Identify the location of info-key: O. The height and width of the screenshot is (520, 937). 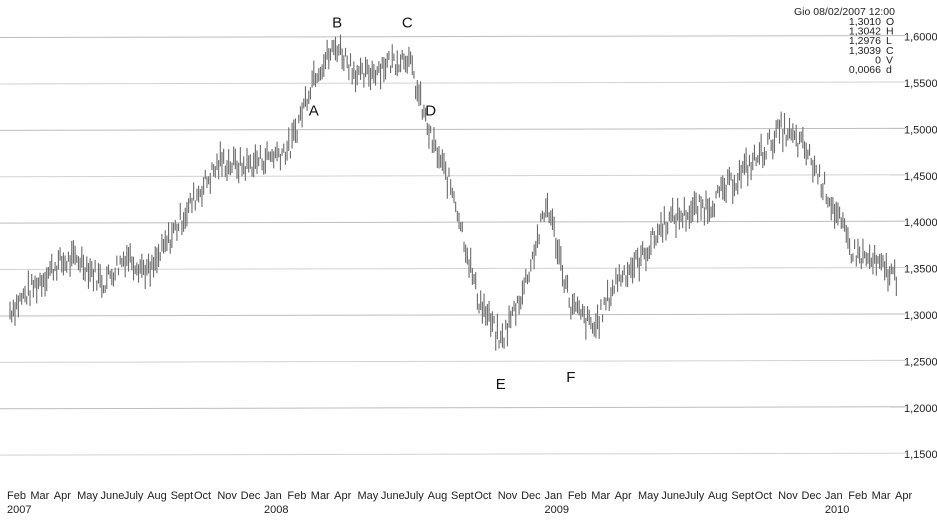
(890, 22).